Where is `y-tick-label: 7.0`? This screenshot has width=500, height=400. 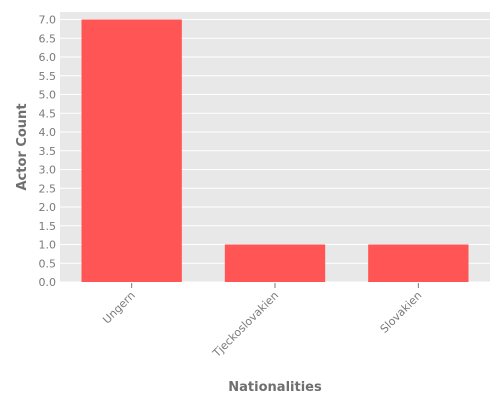
y-tick-label: 7.0 is located at coordinates (48, 20).